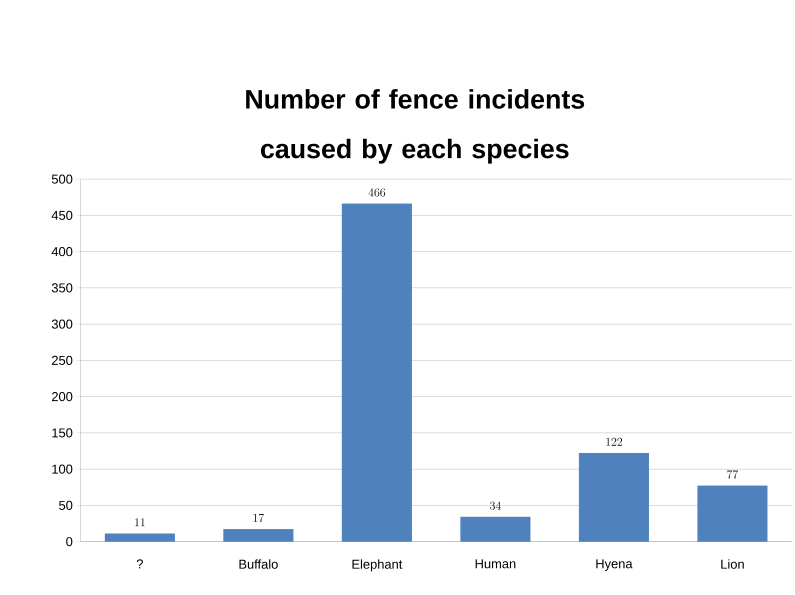 The width and height of the screenshot is (795, 595). I want to click on data-label: 34, so click(495, 506).